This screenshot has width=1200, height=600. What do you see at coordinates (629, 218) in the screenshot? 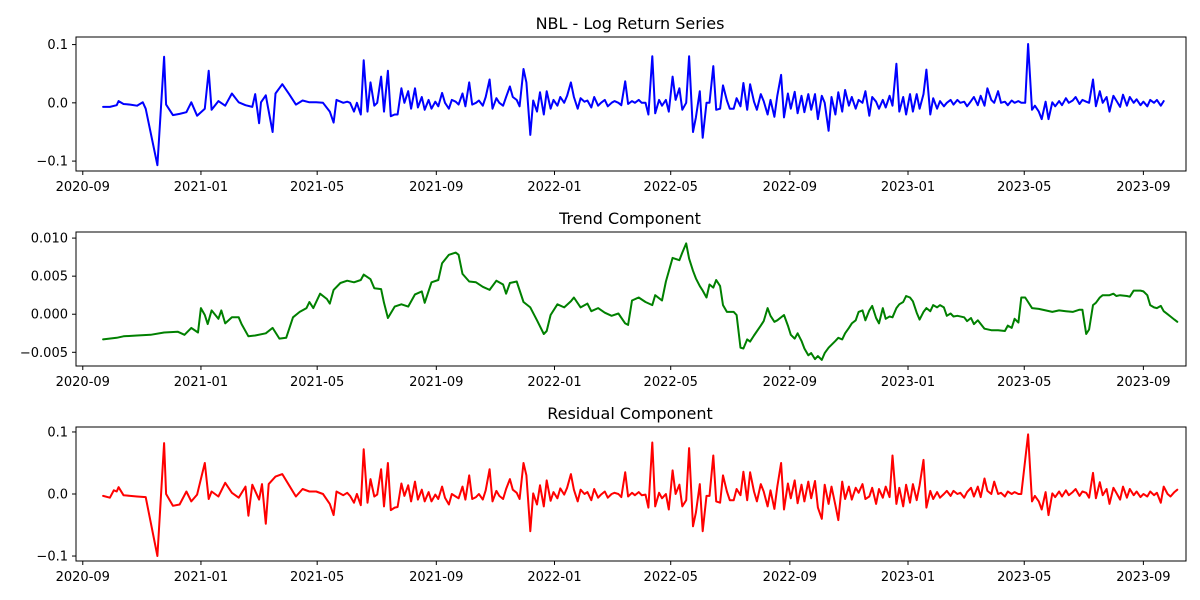
I see `chart-title: Trend Component` at bounding box center [629, 218].